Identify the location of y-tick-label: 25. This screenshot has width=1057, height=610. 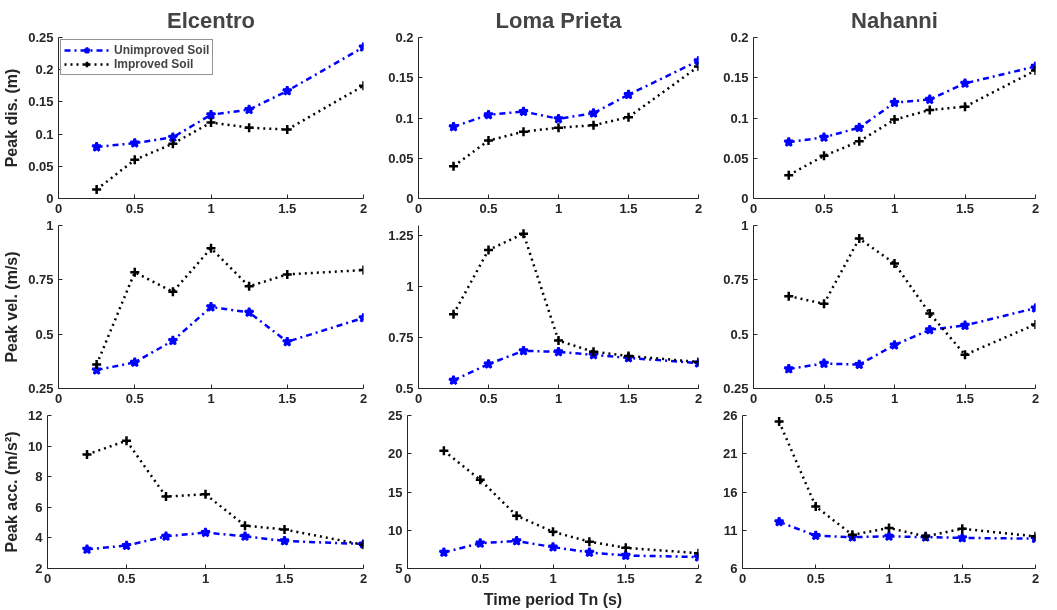
(395, 415).